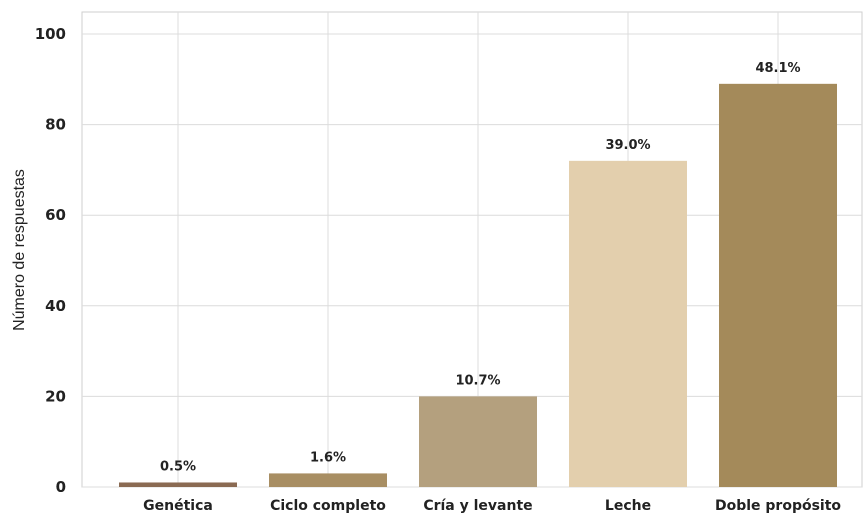 This screenshot has height=519, width=868. What do you see at coordinates (477, 506) in the screenshot?
I see `x-tick-label: Cría y levante` at bounding box center [477, 506].